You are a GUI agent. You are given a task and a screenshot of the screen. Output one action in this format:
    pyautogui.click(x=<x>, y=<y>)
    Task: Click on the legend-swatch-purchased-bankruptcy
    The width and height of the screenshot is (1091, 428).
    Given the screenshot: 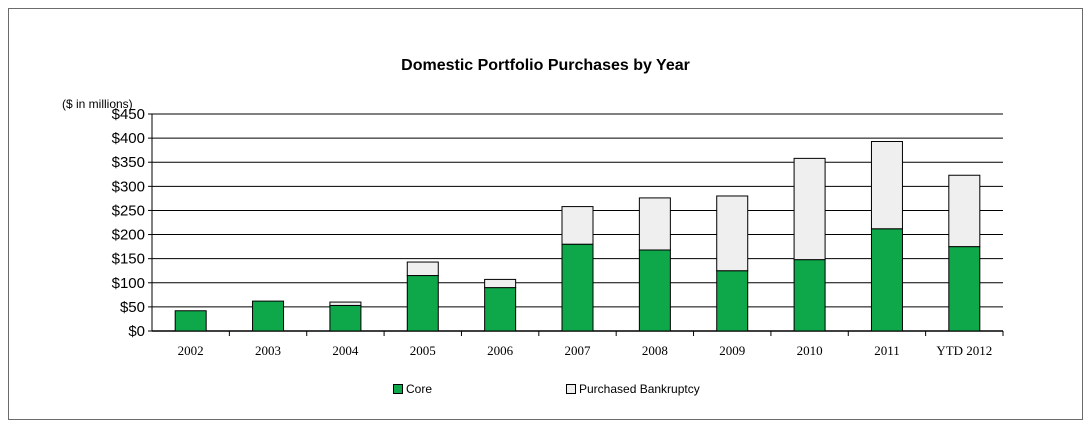 What is the action you would take?
    pyautogui.click(x=571, y=389)
    